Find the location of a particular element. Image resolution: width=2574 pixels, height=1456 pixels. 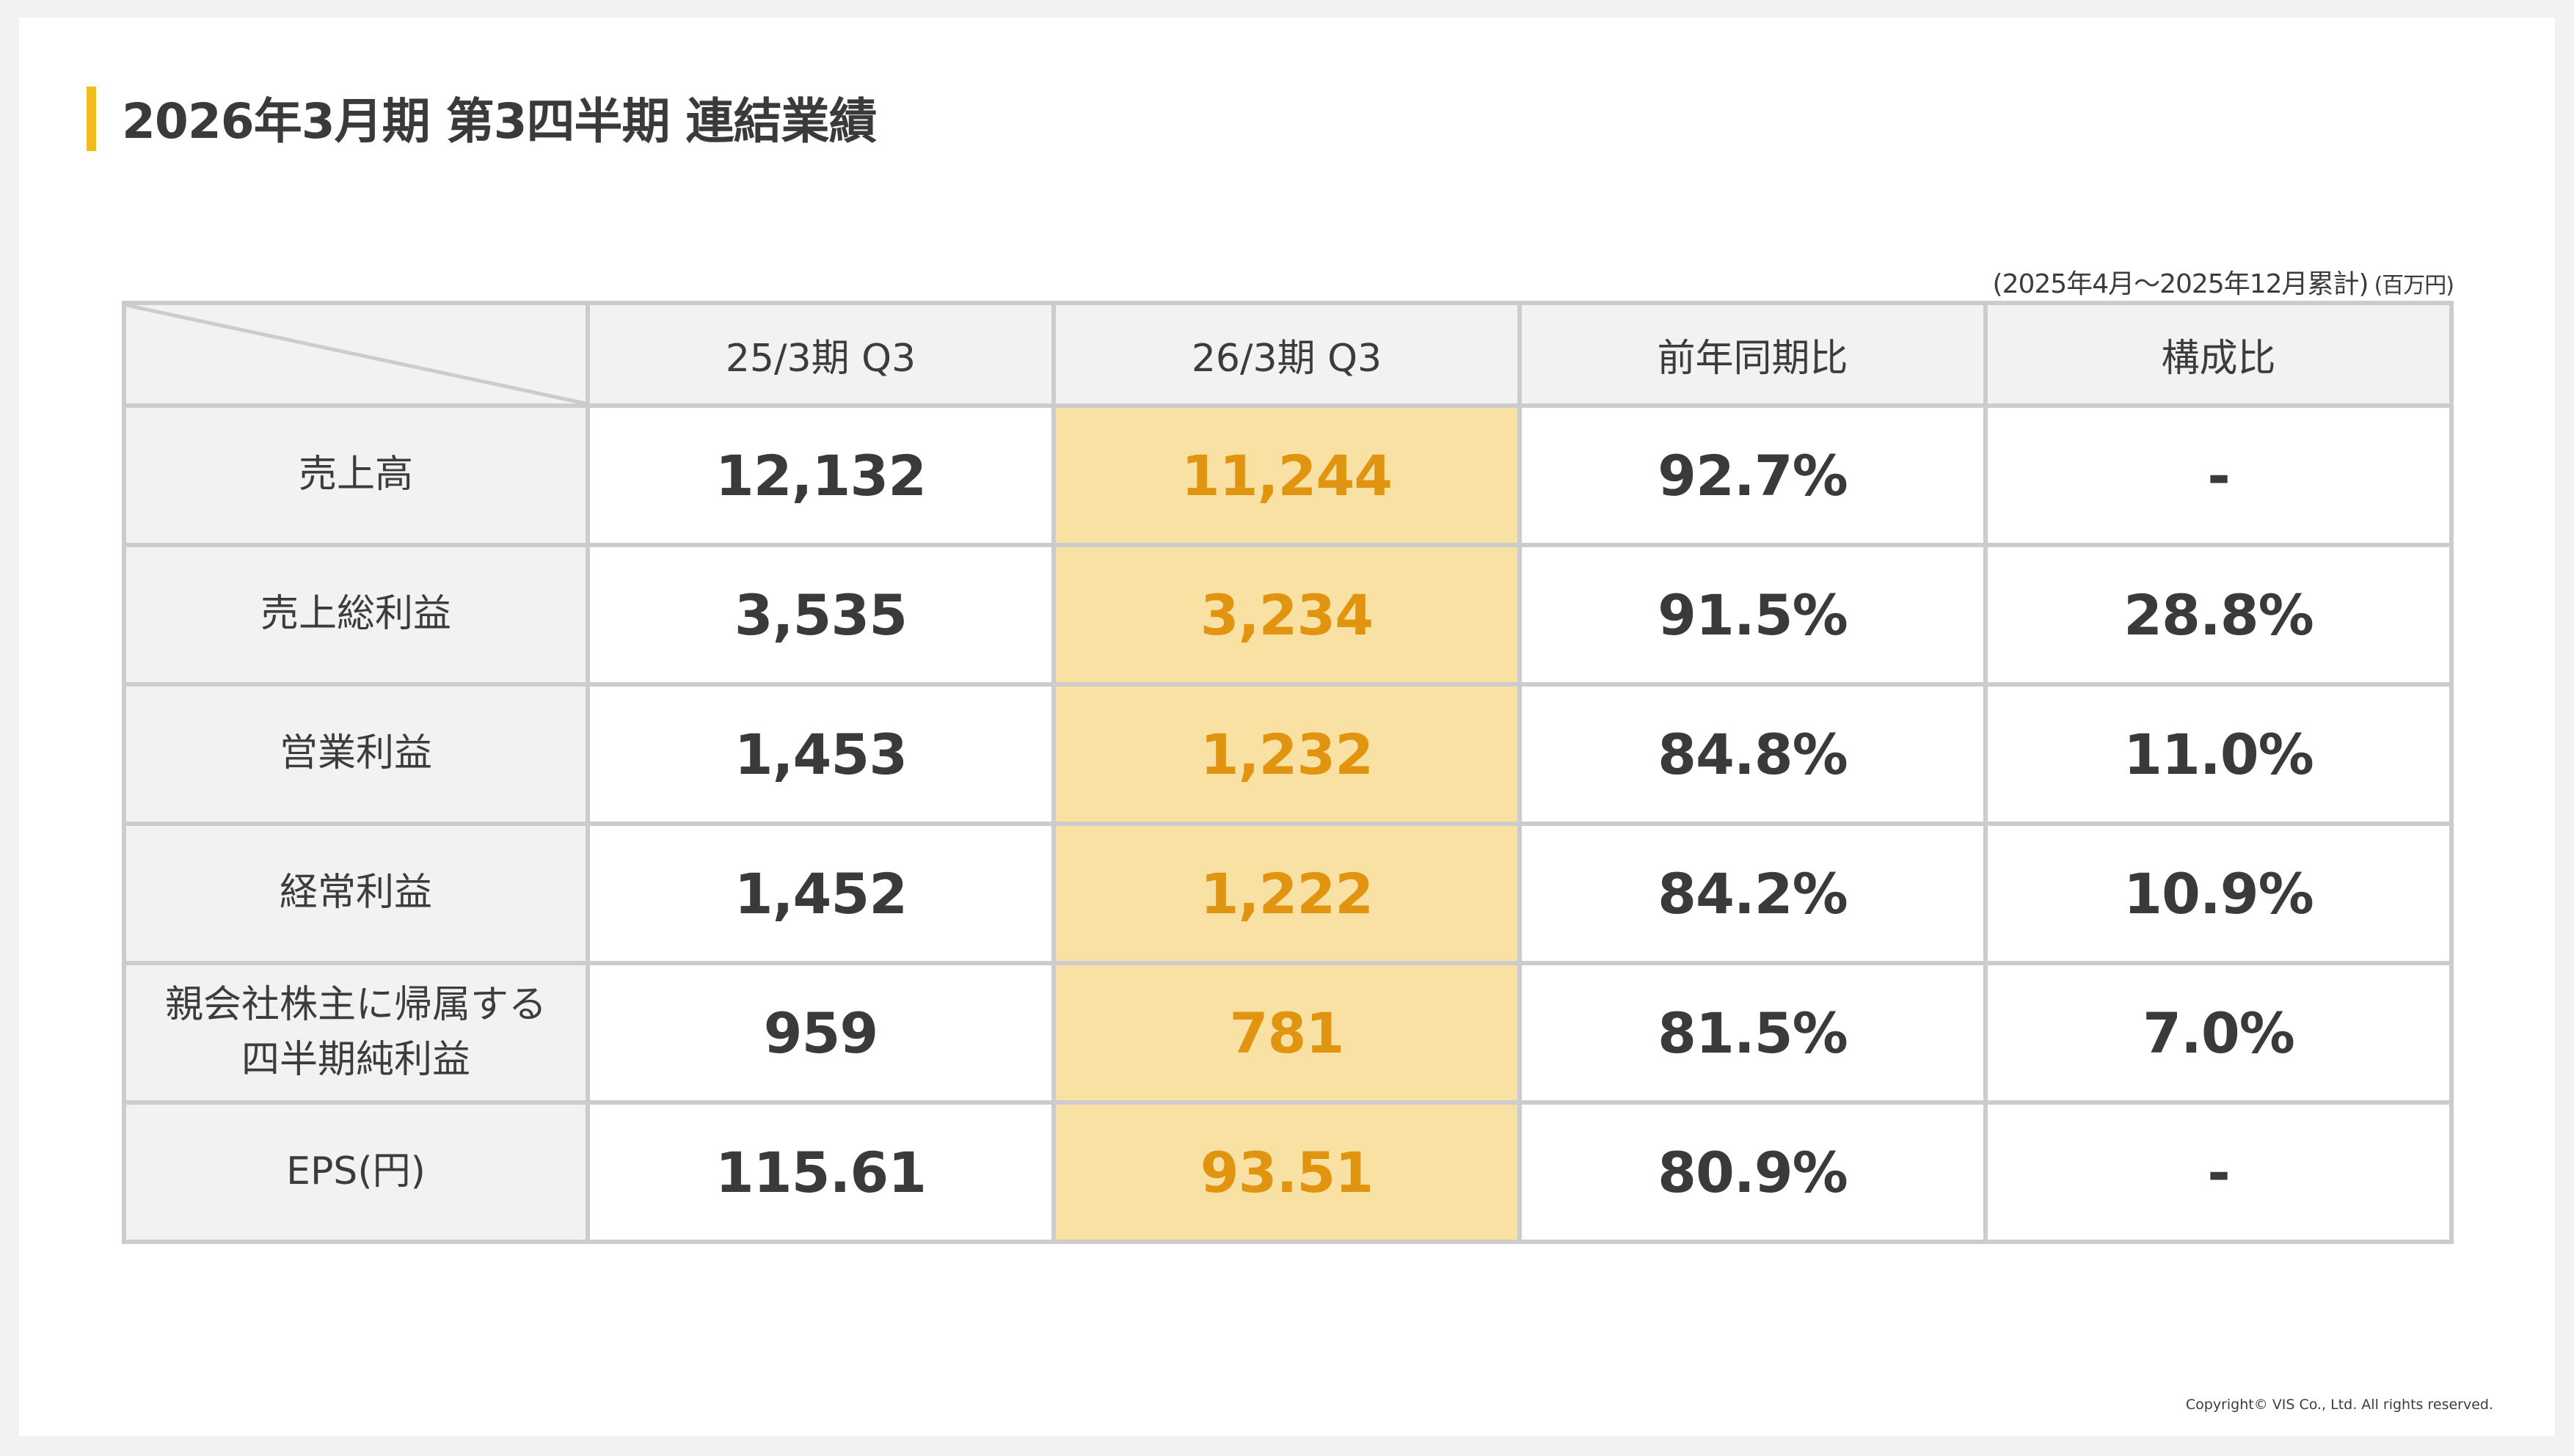

value-curr: 93.51 is located at coordinates (1286, 1172).